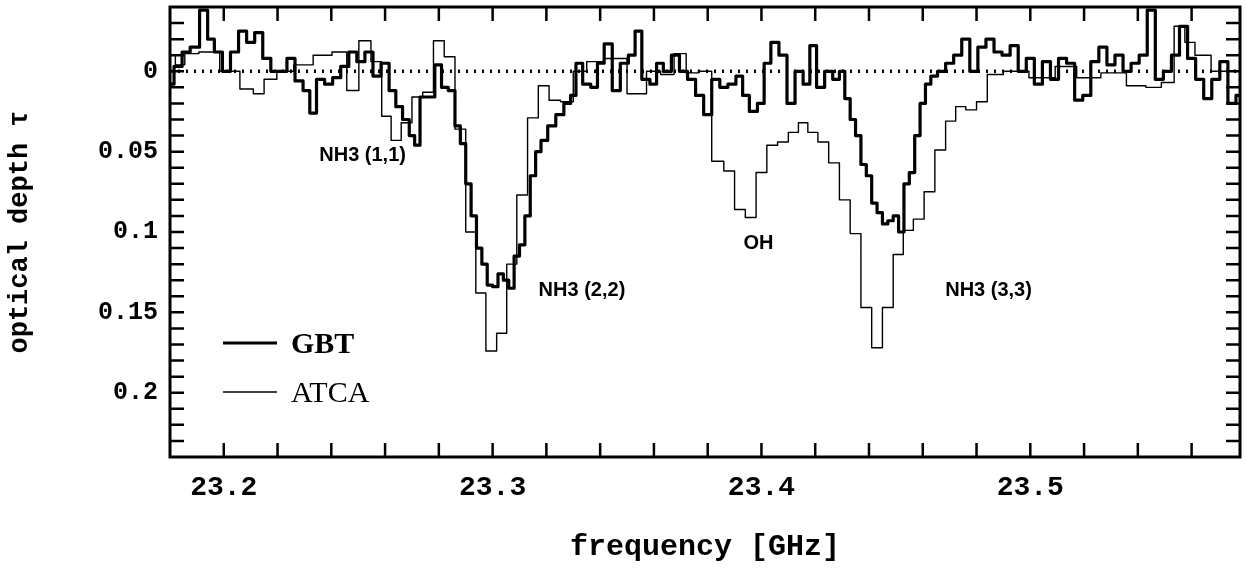 The image size is (1250, 569). I want to click on y-axis-title: optical depth τ, so click(20, 232).